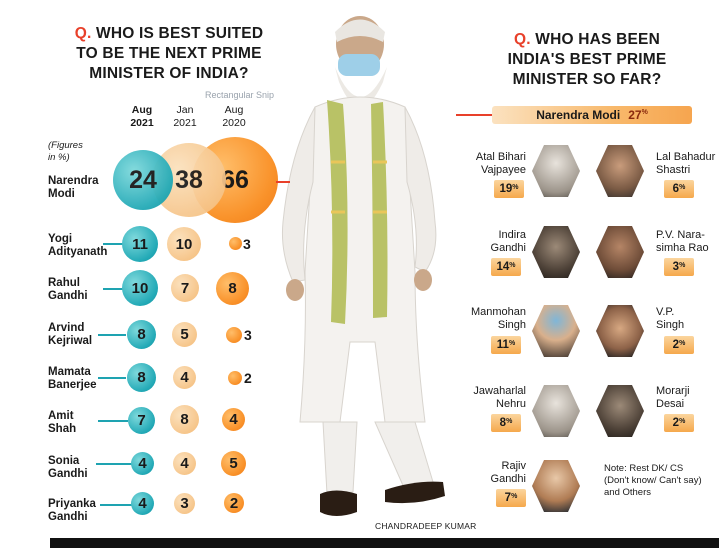 This screenshot has width=719, height=548. What do you see at coordinates (498, 318) in the screenshot?
I see `pm-name: Manmohan Singh` at bounding box center [498, 318].